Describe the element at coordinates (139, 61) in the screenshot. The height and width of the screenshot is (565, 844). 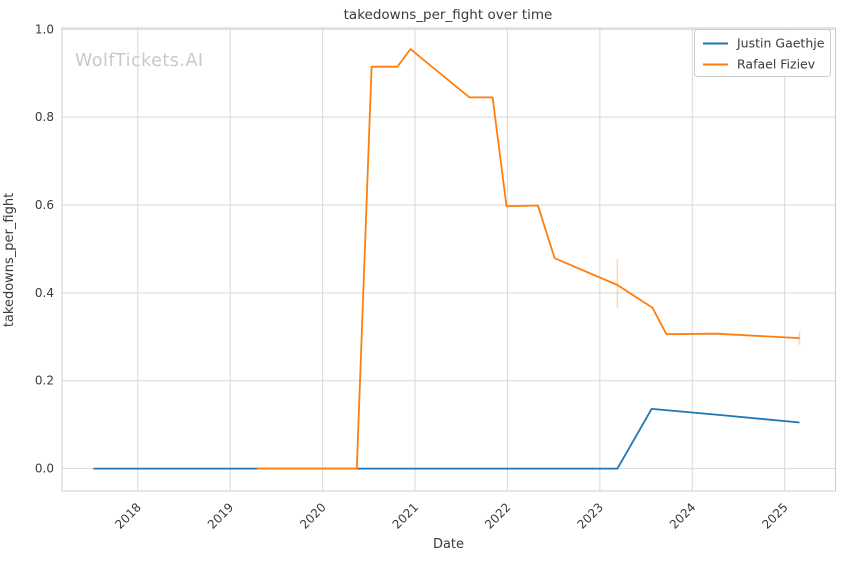
I see `watermark: WolfTickets.AI` at that location.